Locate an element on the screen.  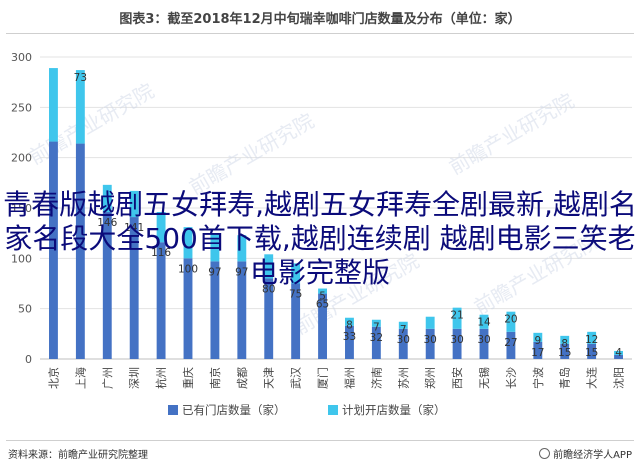
data-label-planned: 21 is located at coordinates (456, 316).